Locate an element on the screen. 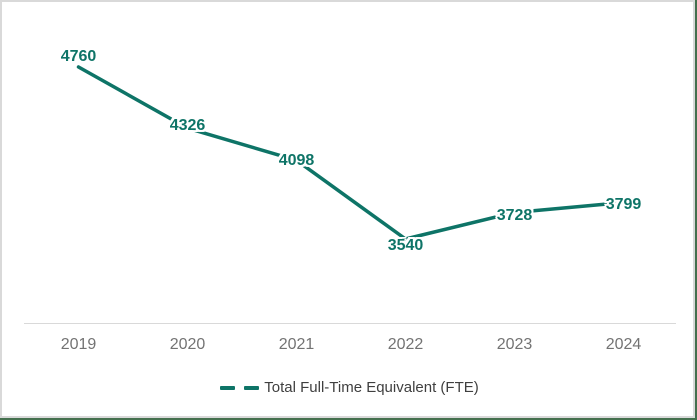  x-axis-tick-label: 2023 is located at coordinates (514, 344).